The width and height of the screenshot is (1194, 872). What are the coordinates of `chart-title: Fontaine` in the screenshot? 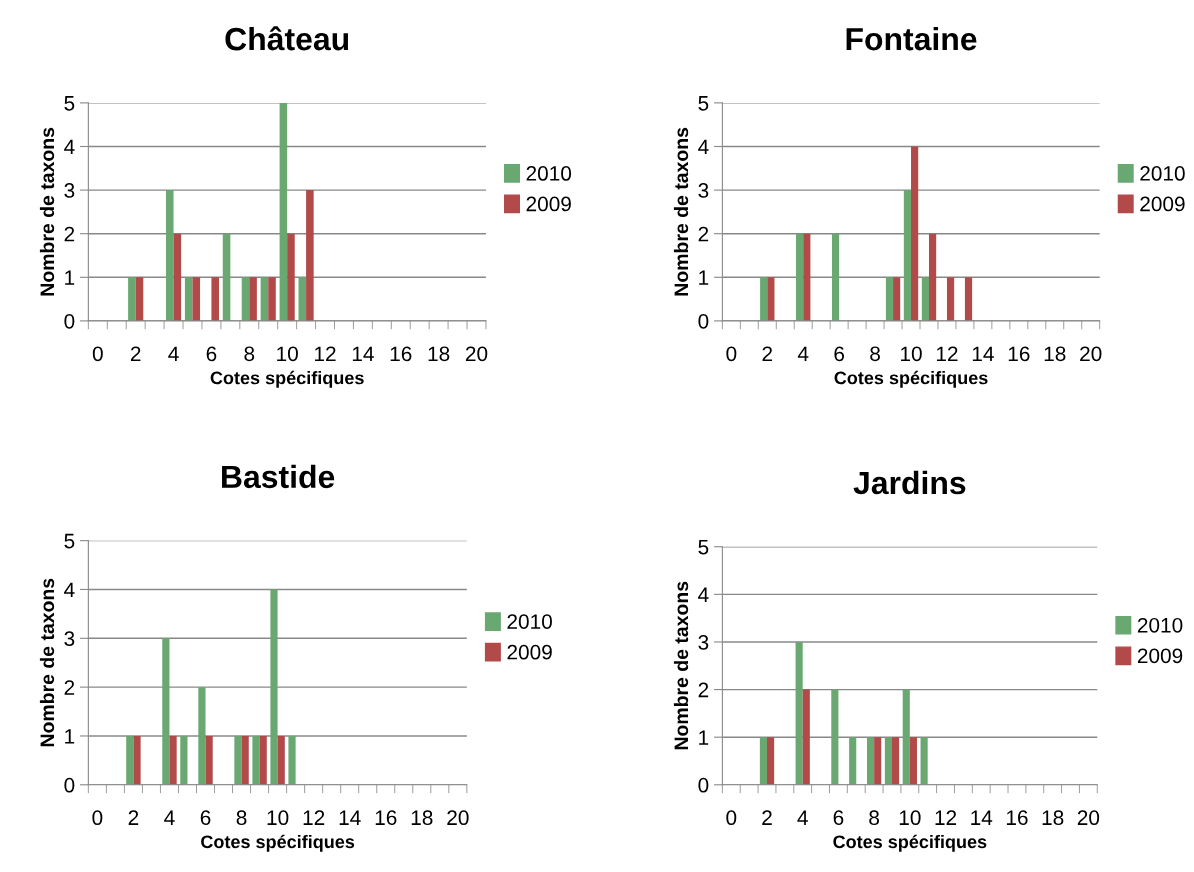 It's located at (911, 38).